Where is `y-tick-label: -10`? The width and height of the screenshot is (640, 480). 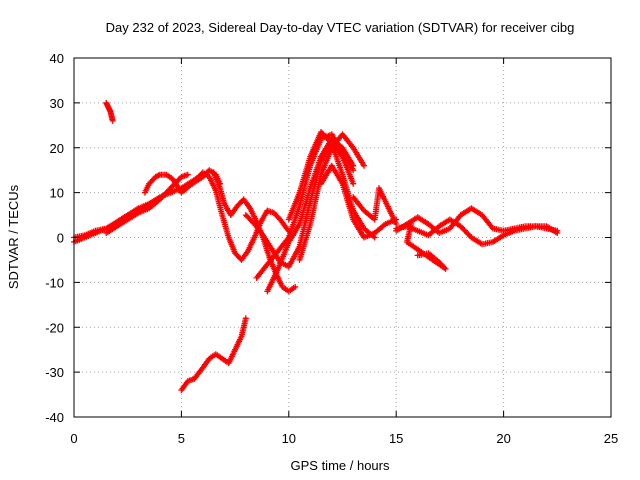
y-tick-label: -10 is located at coordinates (54, 282).